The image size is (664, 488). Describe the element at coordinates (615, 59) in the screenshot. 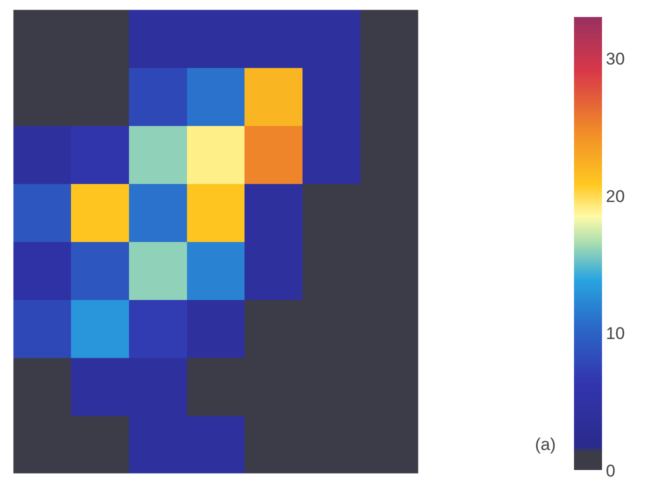

I see `color-bar-label: 30` at that location.